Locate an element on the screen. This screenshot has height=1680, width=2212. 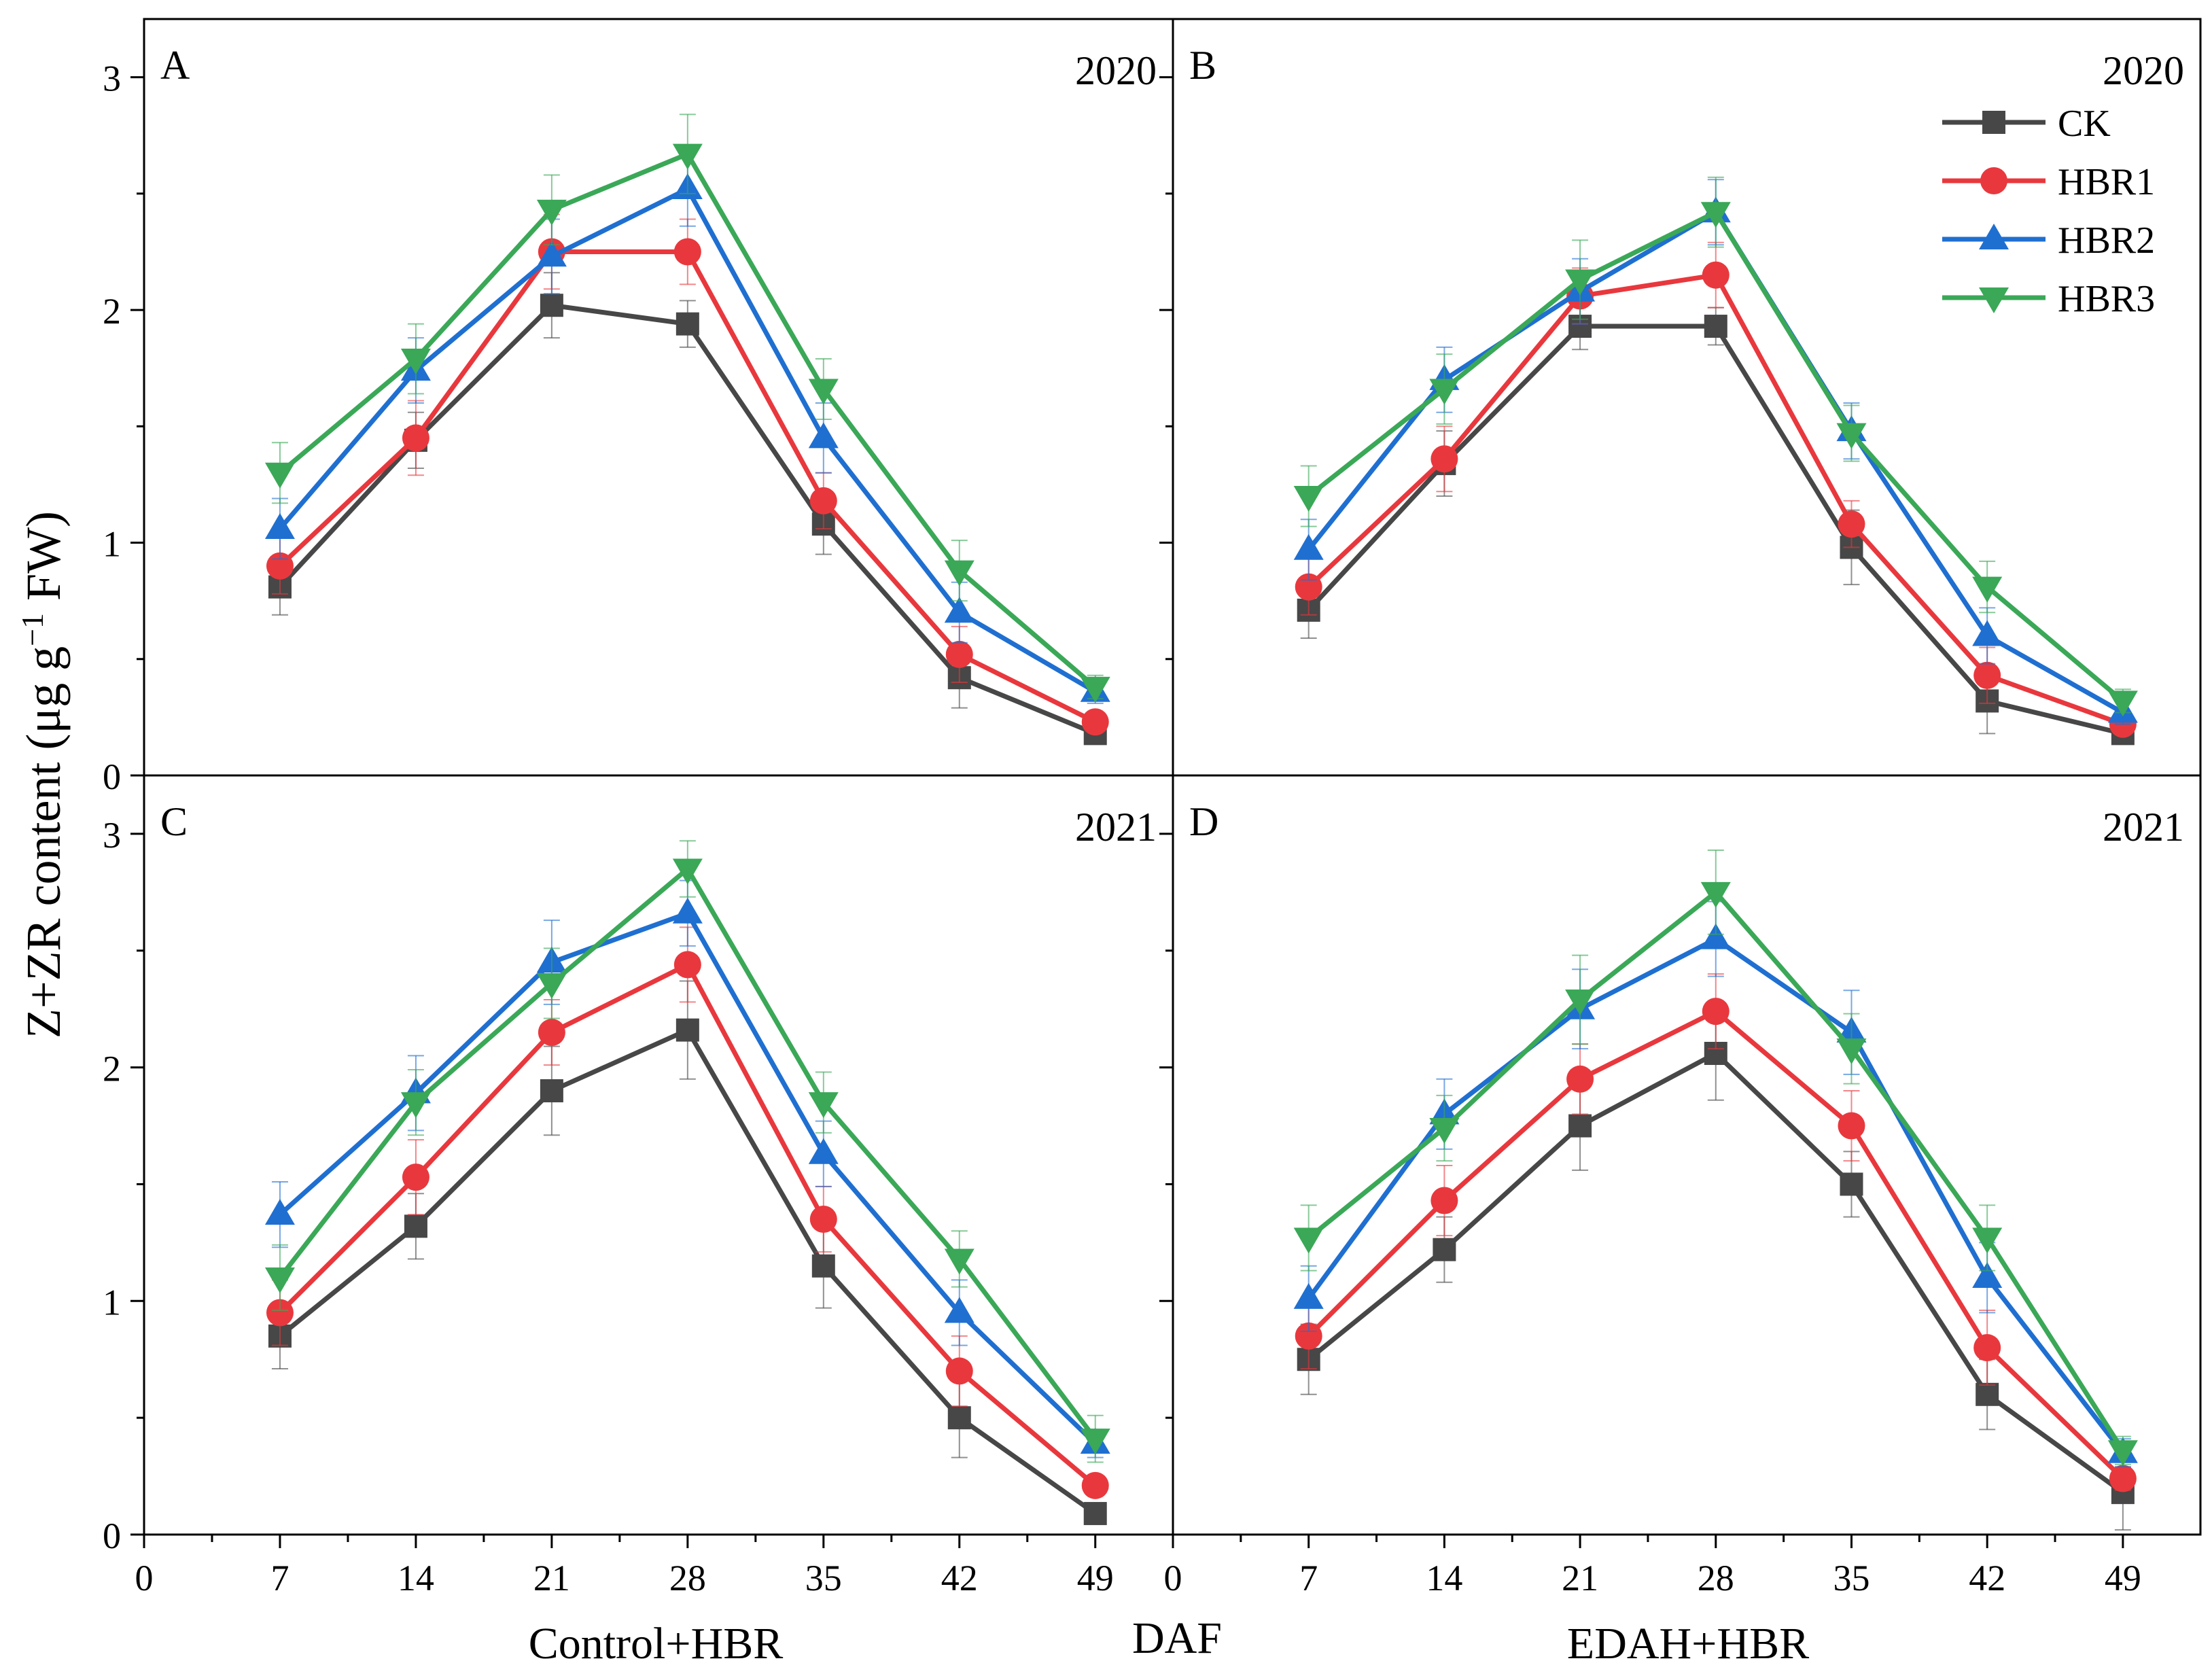
x-tick-label: 7 is located at coordinates (1308, 1578).